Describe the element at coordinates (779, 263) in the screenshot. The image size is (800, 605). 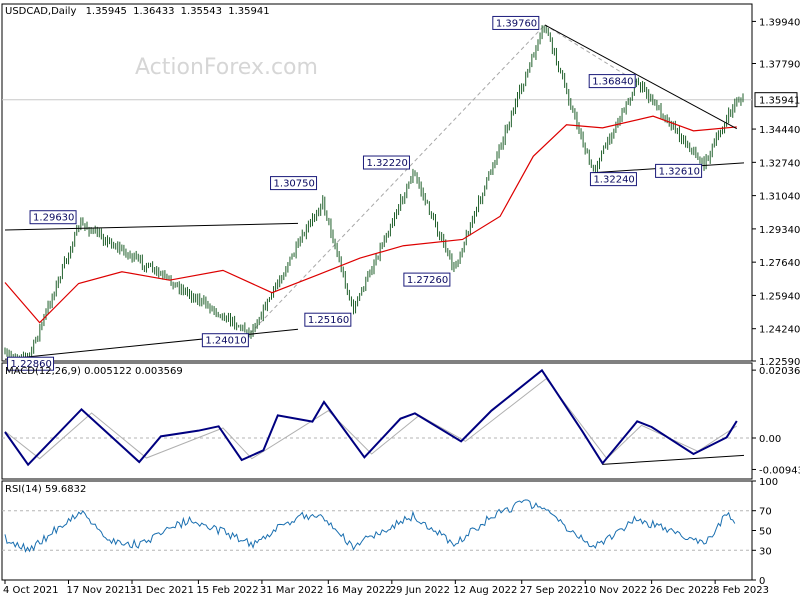
I see `price-tick-label: 1.27640` at that location.